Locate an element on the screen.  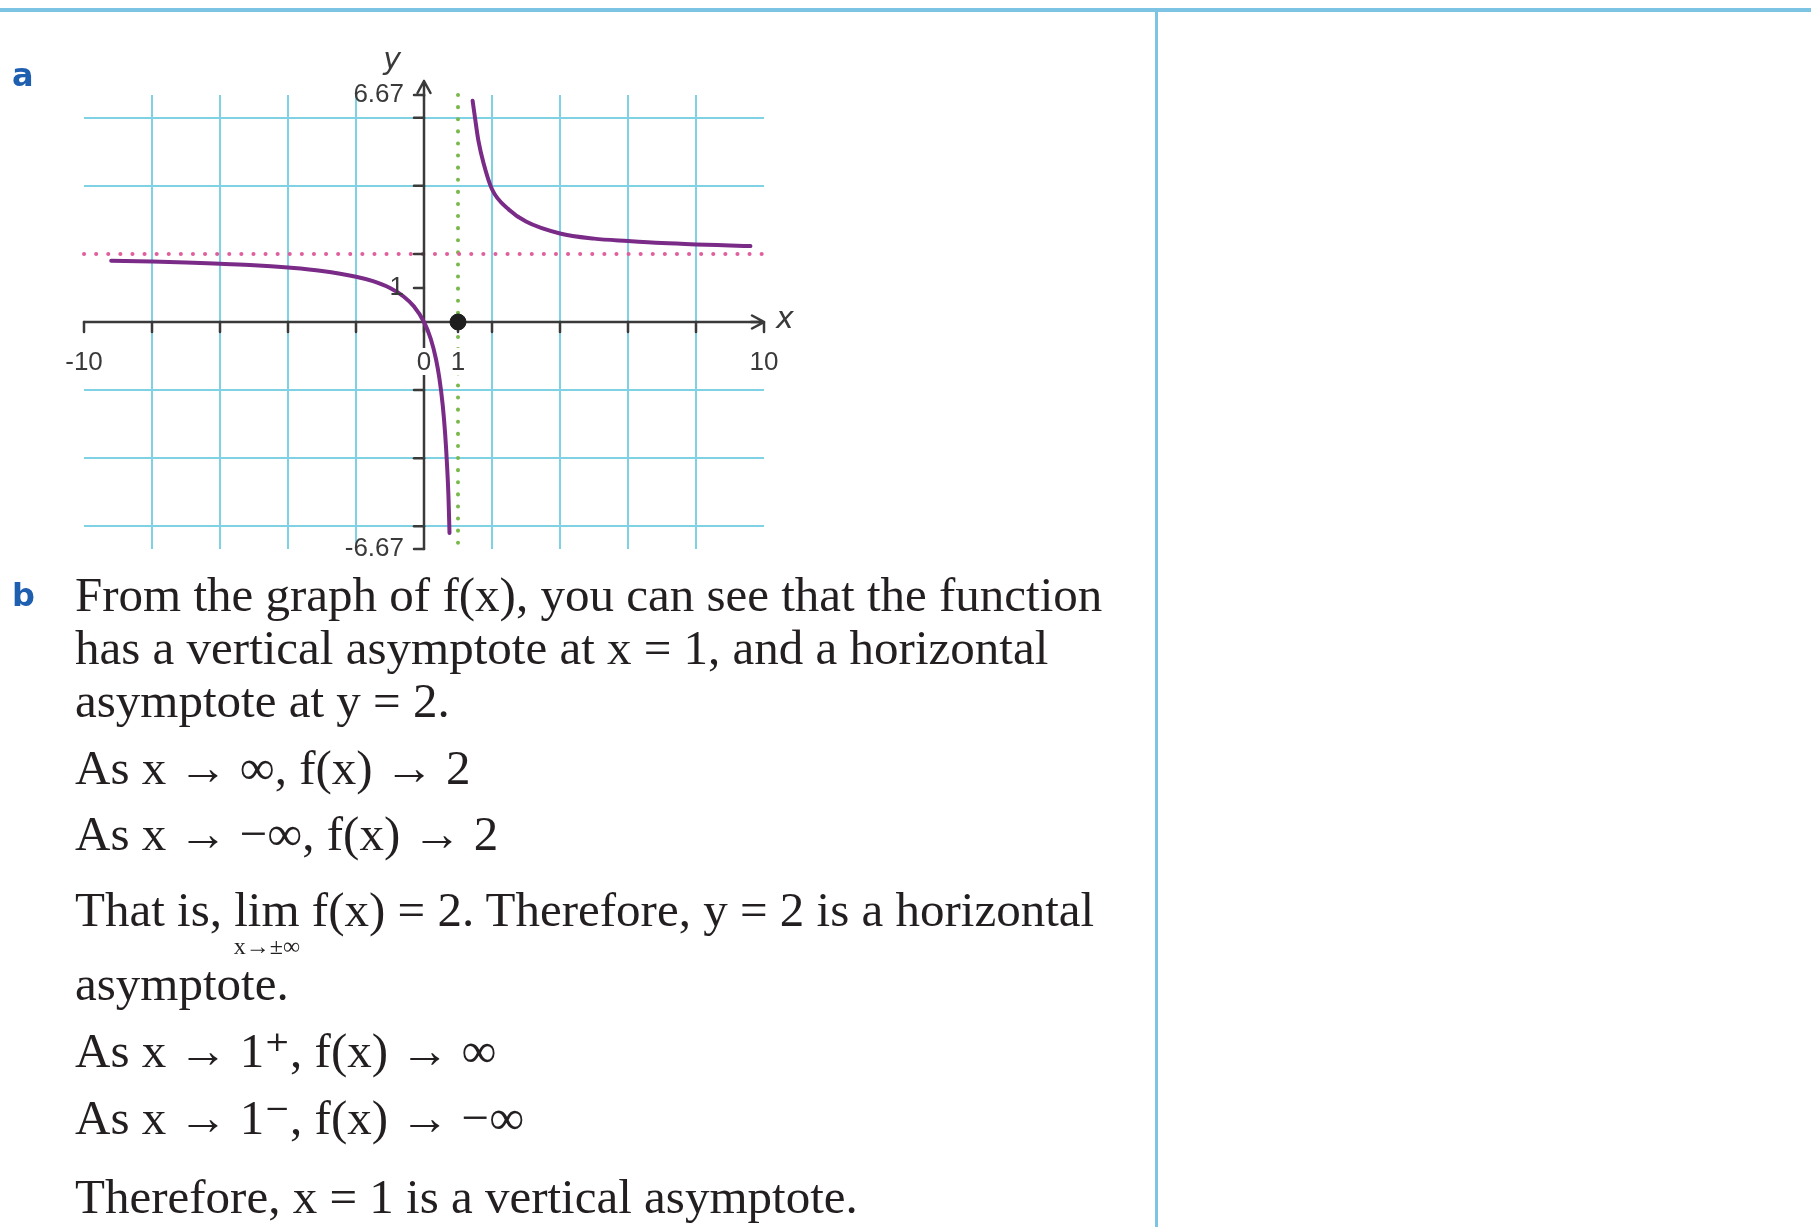
y-tick-label: 6.67 is located at coordinates (378, 93).